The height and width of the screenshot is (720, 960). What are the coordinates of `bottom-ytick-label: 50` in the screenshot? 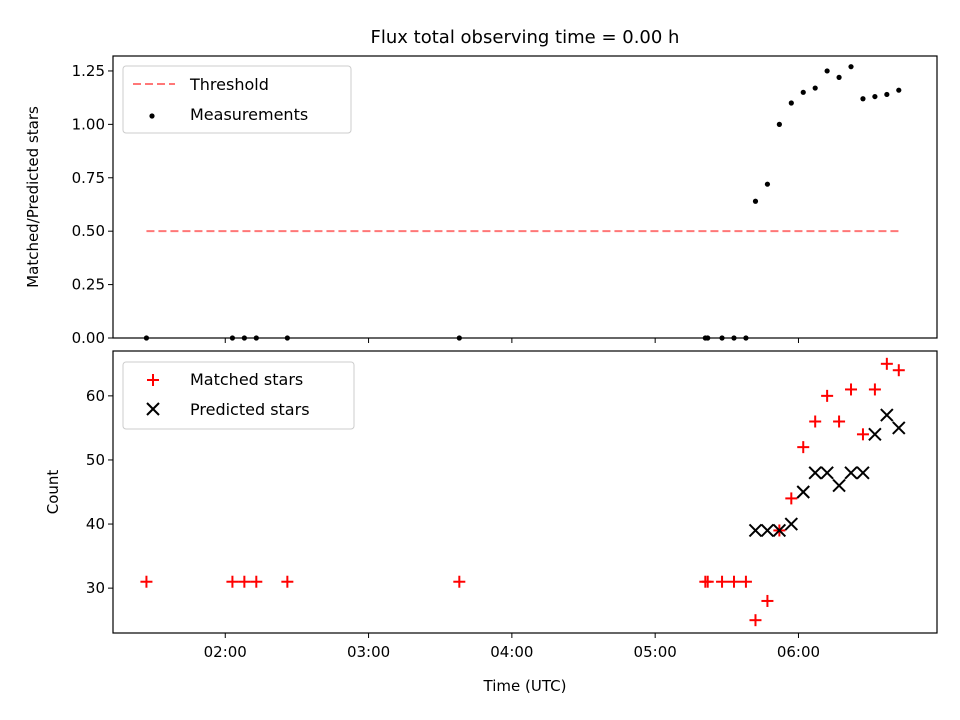 It's located at (95, 460).